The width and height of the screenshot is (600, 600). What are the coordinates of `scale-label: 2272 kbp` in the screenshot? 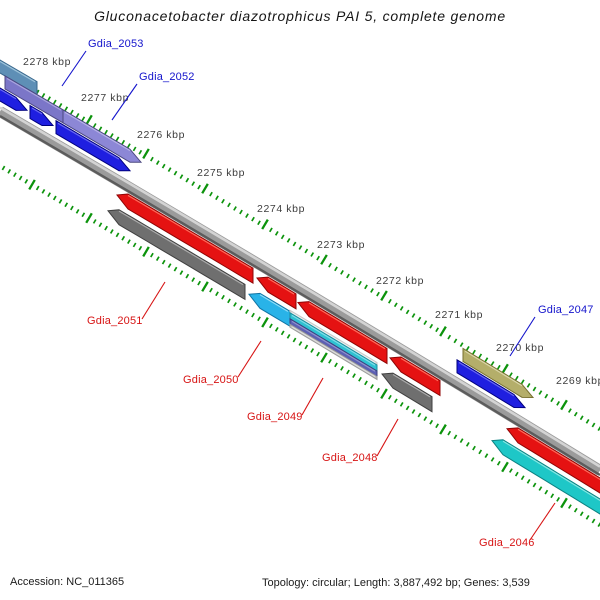 It's located at (400, 281).